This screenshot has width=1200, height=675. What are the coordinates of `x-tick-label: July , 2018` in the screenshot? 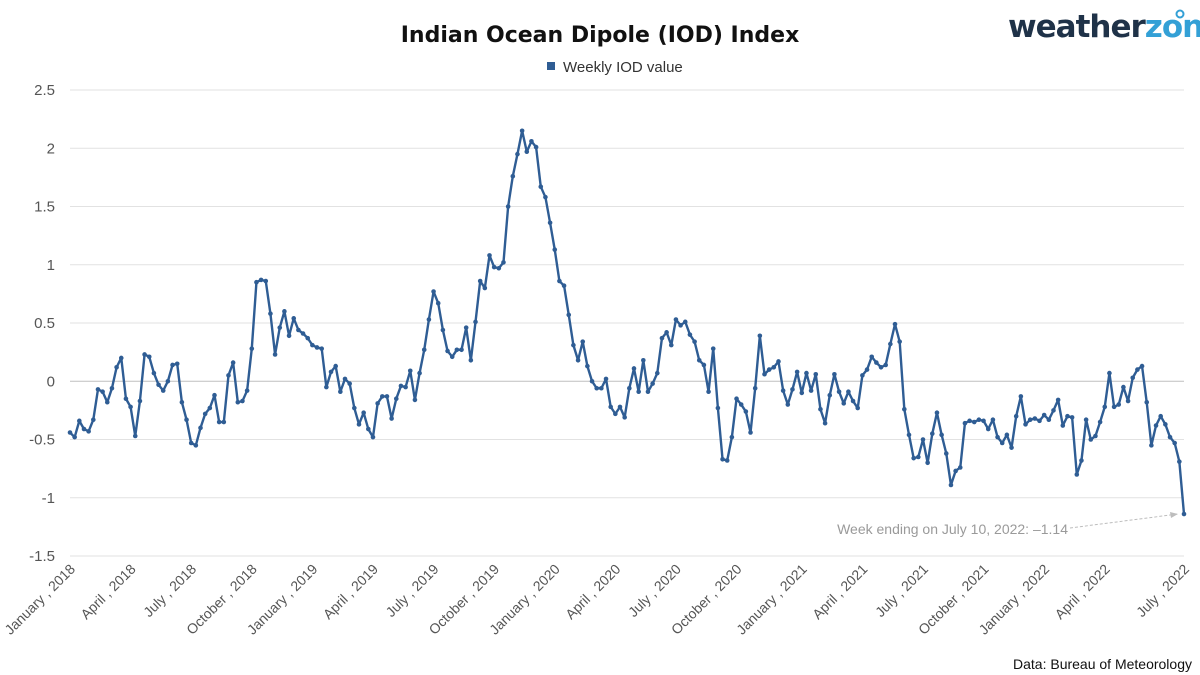 It's located at (169, 590).